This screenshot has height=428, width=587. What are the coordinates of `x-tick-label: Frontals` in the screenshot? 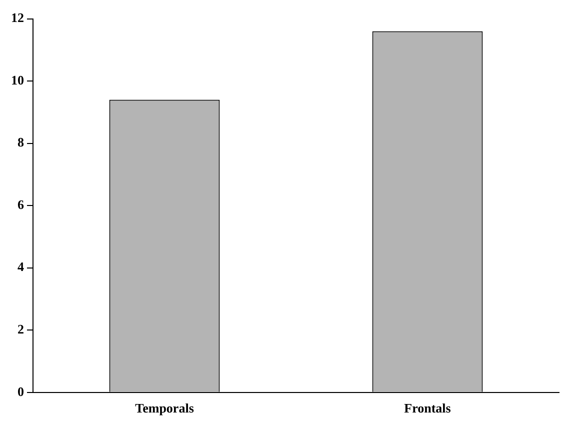 It's located at (427, 408).